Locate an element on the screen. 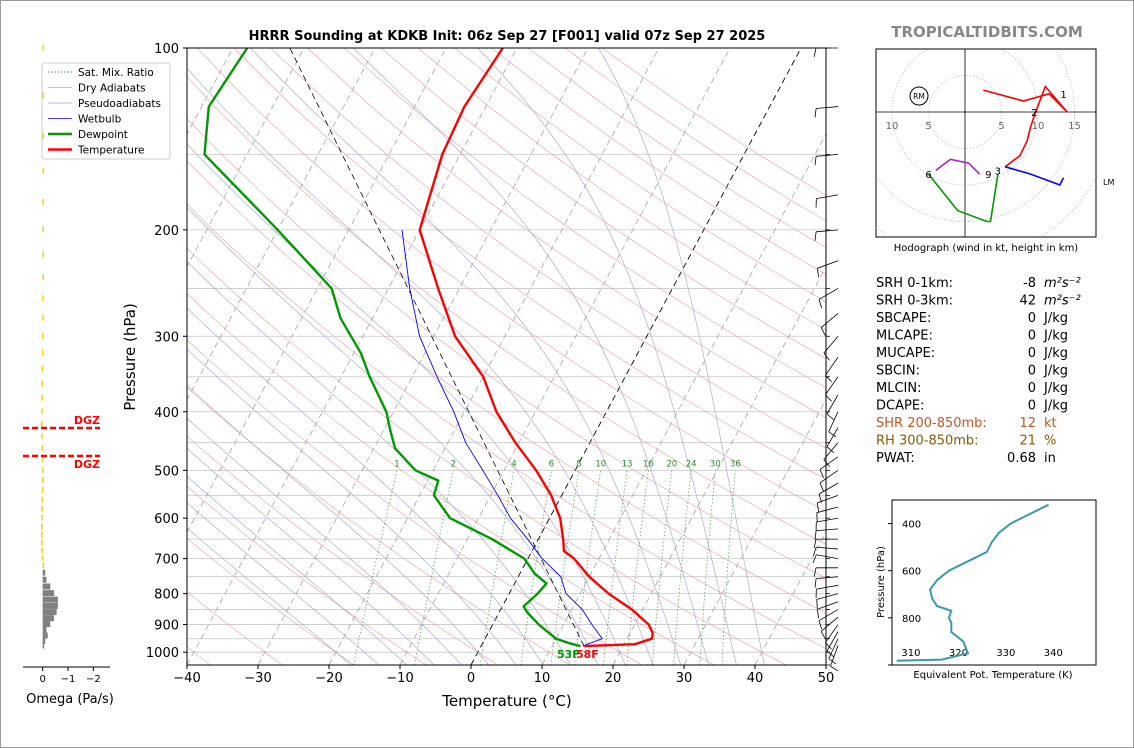  mixing-ratio-label: 13 is located at coordinates (627, 464).